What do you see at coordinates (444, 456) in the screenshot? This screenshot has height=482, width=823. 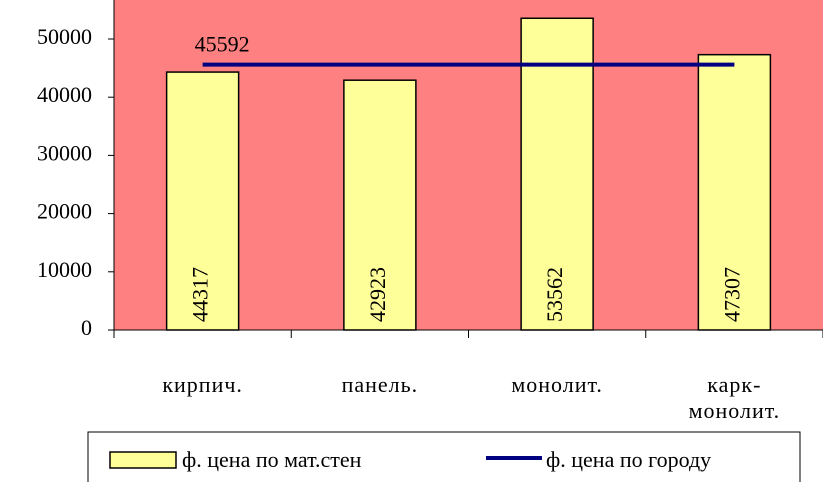 I see `legend-box` at bounding box center [444, 456].